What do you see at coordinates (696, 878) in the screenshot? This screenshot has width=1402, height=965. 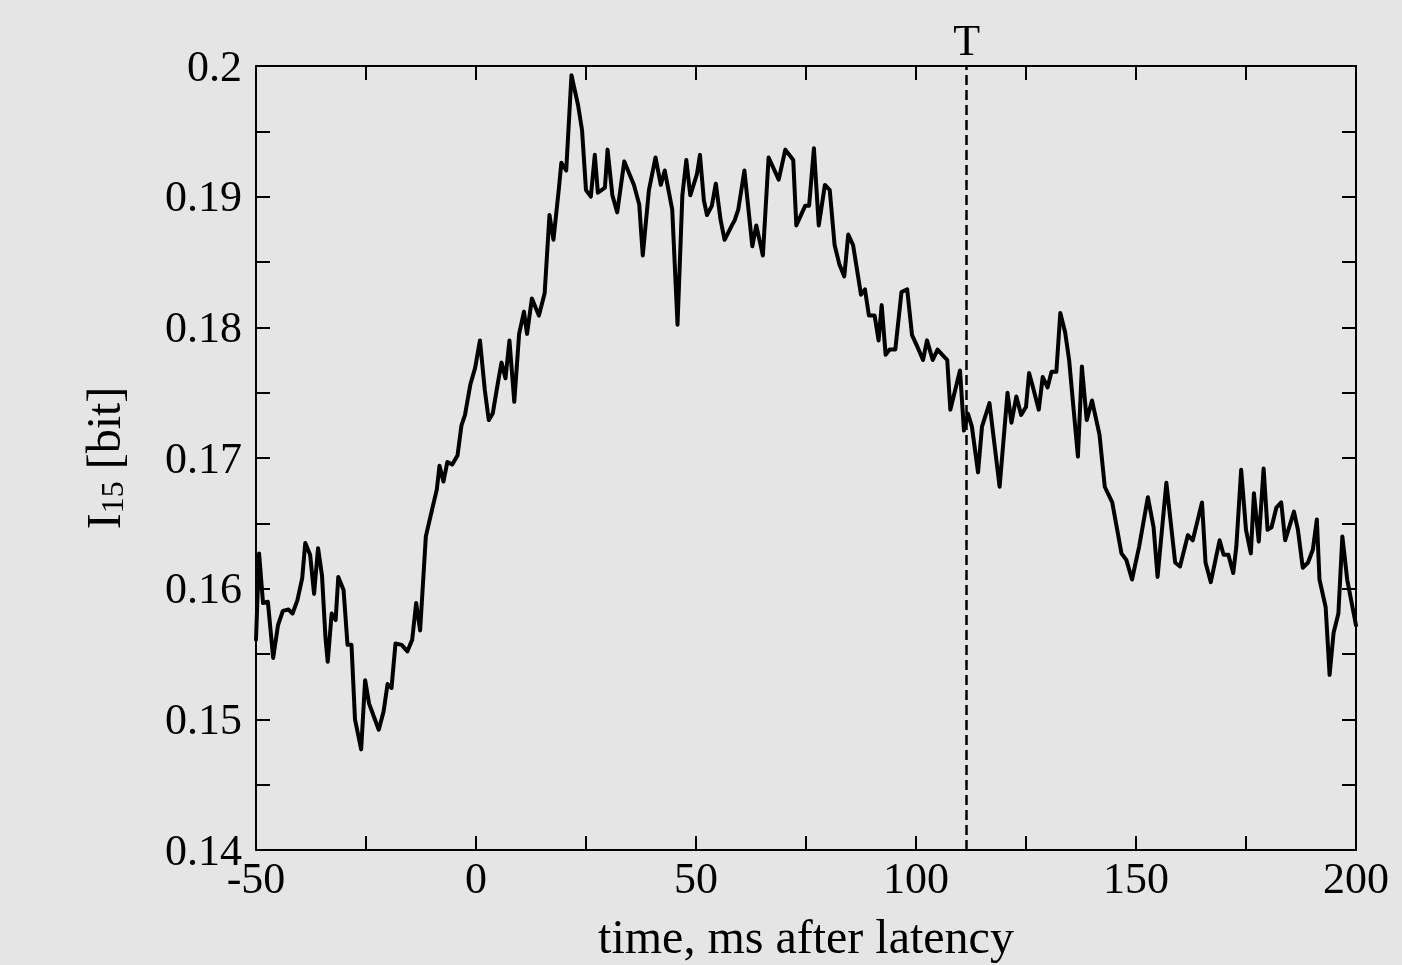 I see `x-tick-label: 50` at bounding box center [696, 878].